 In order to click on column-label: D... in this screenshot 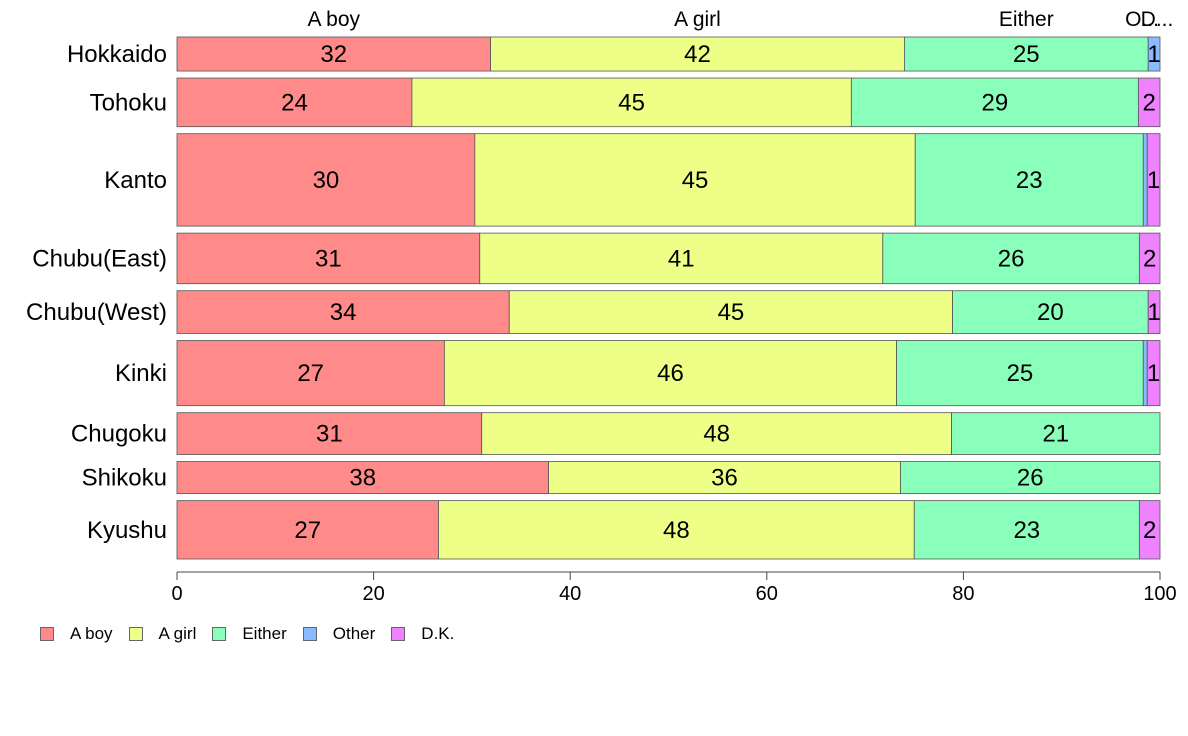, I will do `click(1157, 19)`.